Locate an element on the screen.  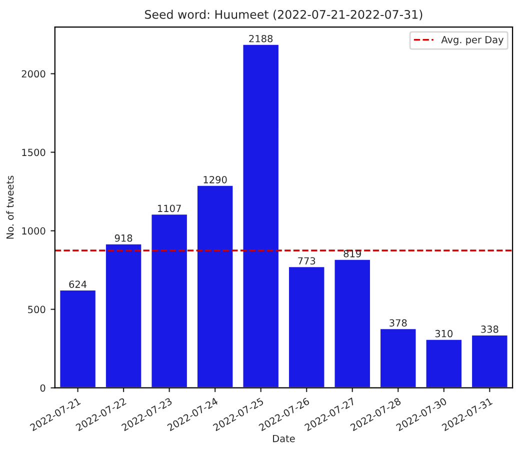
data-label: 1290 is located at coordinates (215, 180).